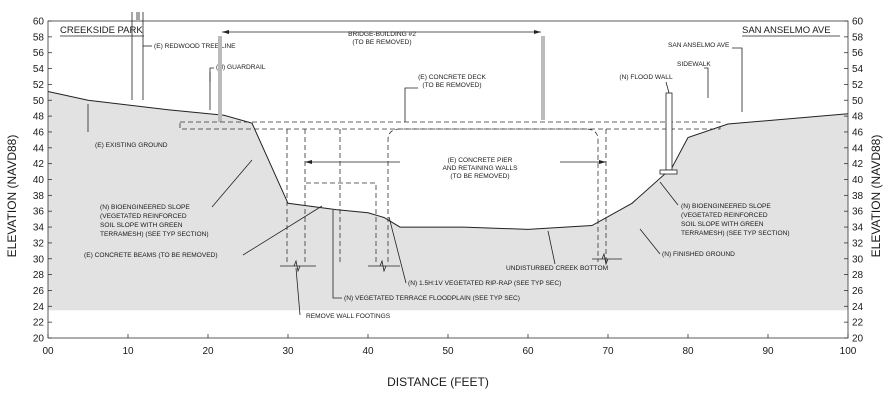 The width and height of the screenshot is (888, 394). Describe the element at coordinates (858, 291) in the screenshot. I see `y-tick-right-label: 26` at that location.